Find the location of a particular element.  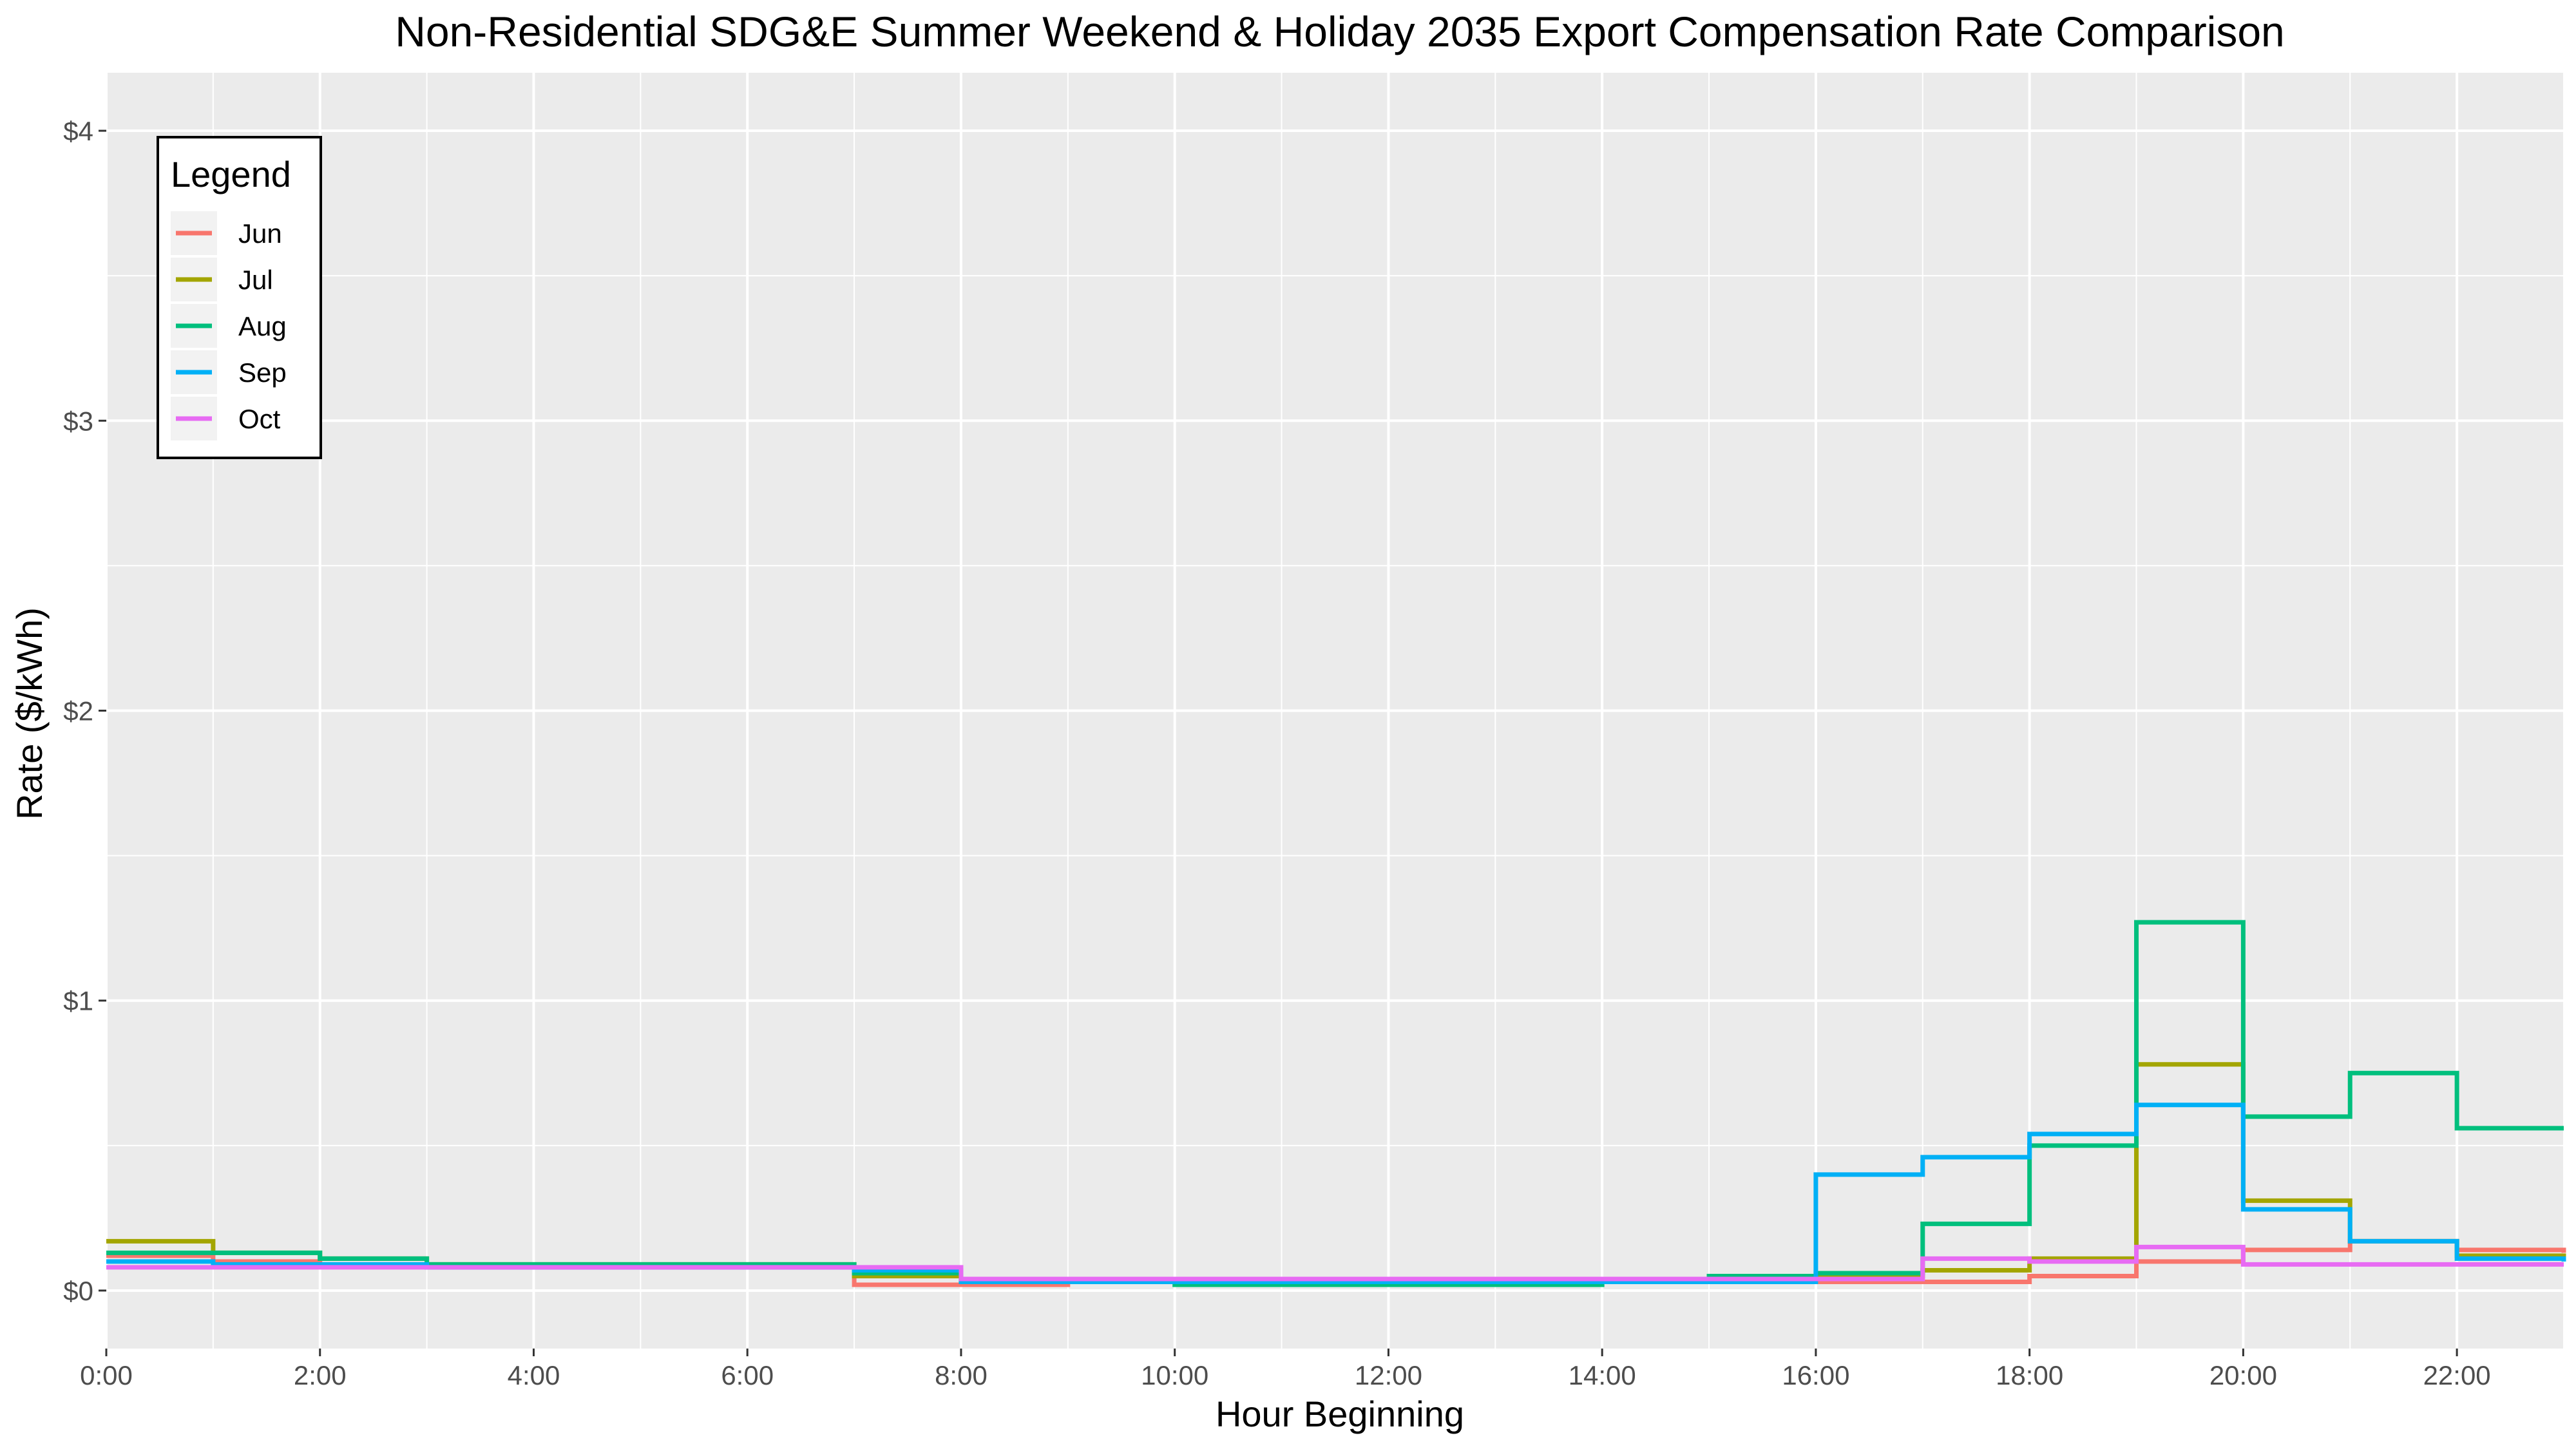

y-axis: $0 $1 $2 $3 $4 is located at coordinates (84, 711).